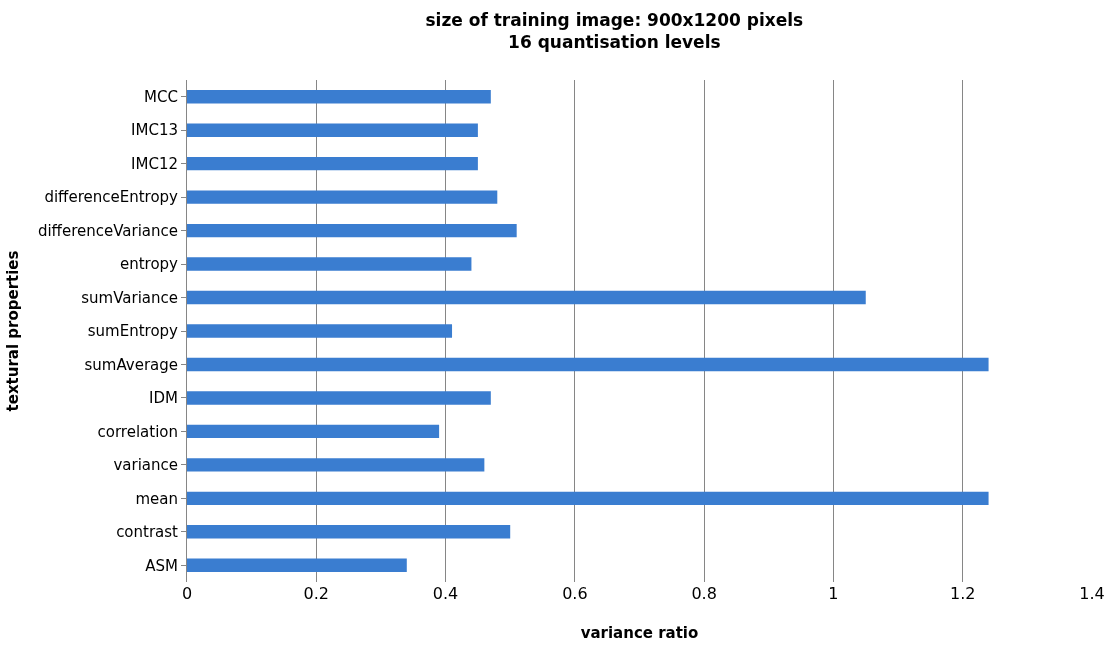  What do you see at coordinates (13, 331) in the screenshot?
I see `y-axis-title: textural properties` at bounding box center [13, 331].